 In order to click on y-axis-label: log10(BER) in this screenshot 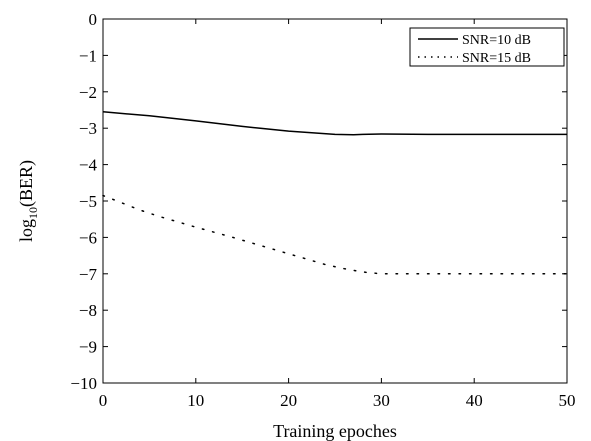, I will do `click(28, 201)`.